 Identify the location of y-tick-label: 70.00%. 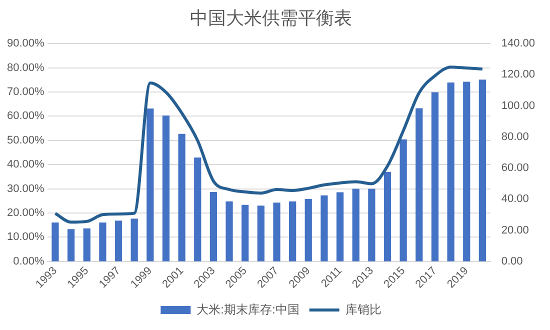
(25, 92).